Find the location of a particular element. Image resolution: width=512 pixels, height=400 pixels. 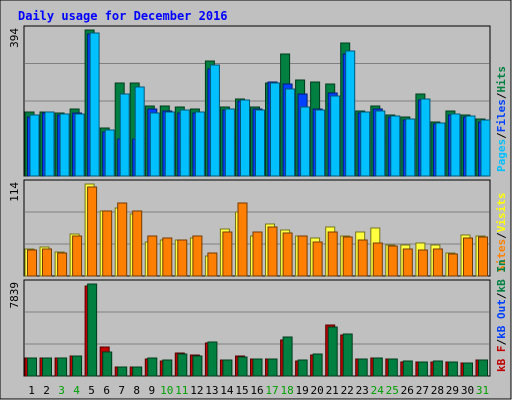

legend-kb-f: kB F is located at coordinates (501, 359).